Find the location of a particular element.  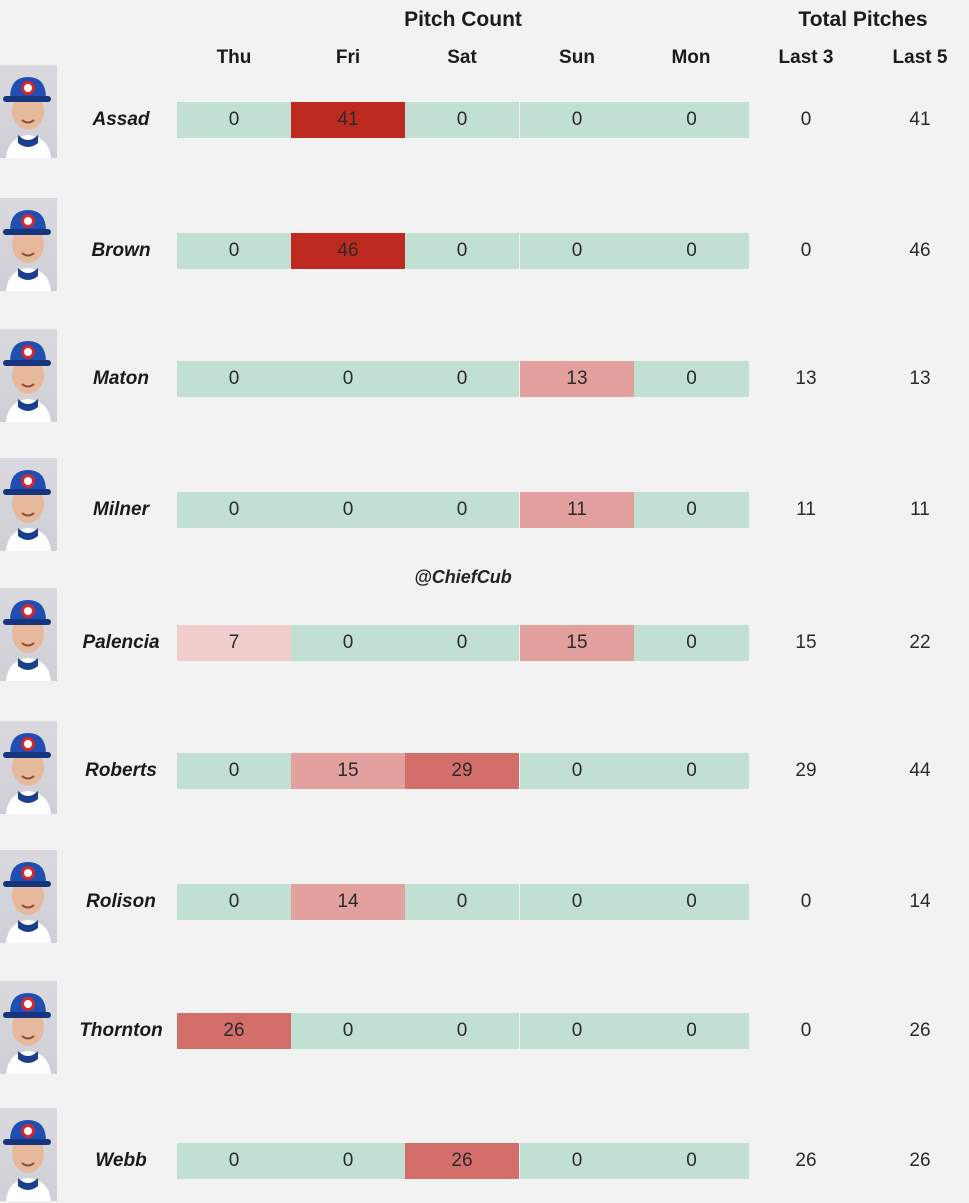

column-header-last5: Last 5 is located at coordinates (920, 57).